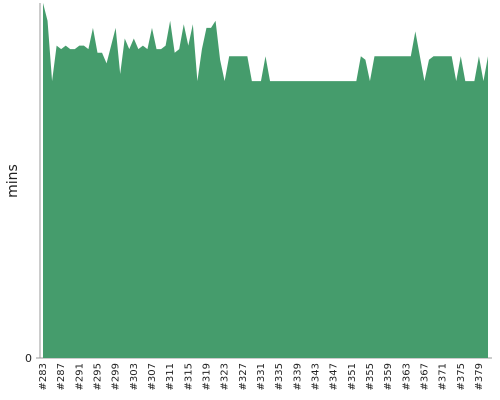 This screenshot has height=400, width=500. I want to click on x-tick-label: #311, so click(170, 376).